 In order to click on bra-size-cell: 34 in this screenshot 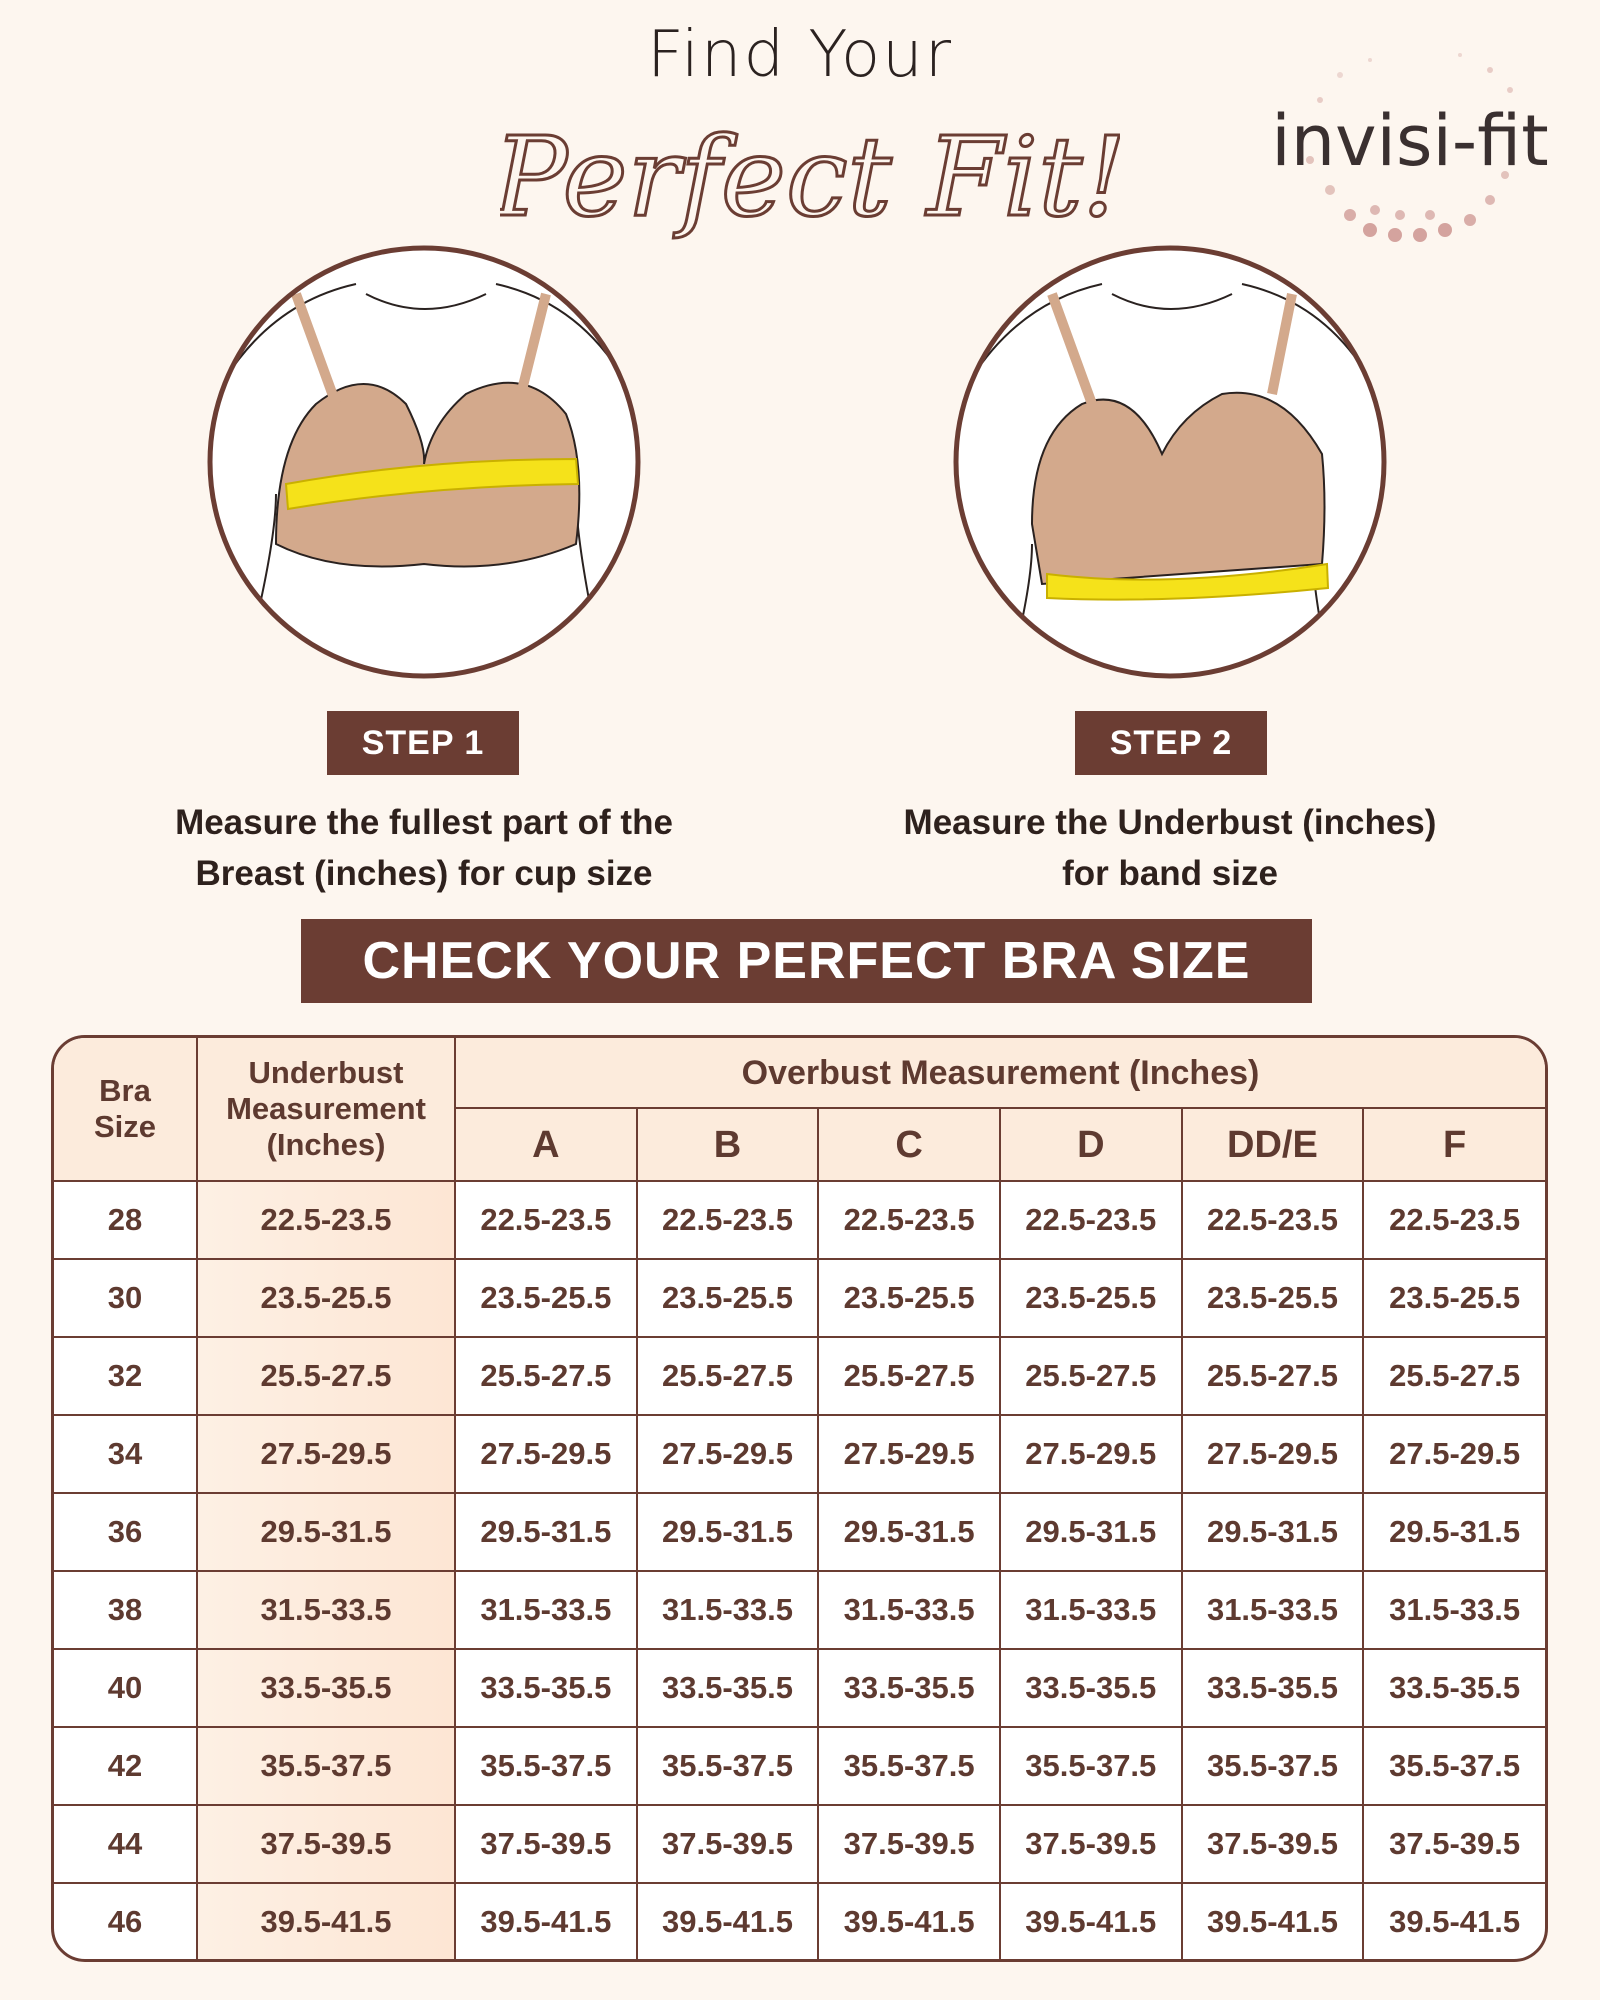, I will do `click(126, 1454)`.